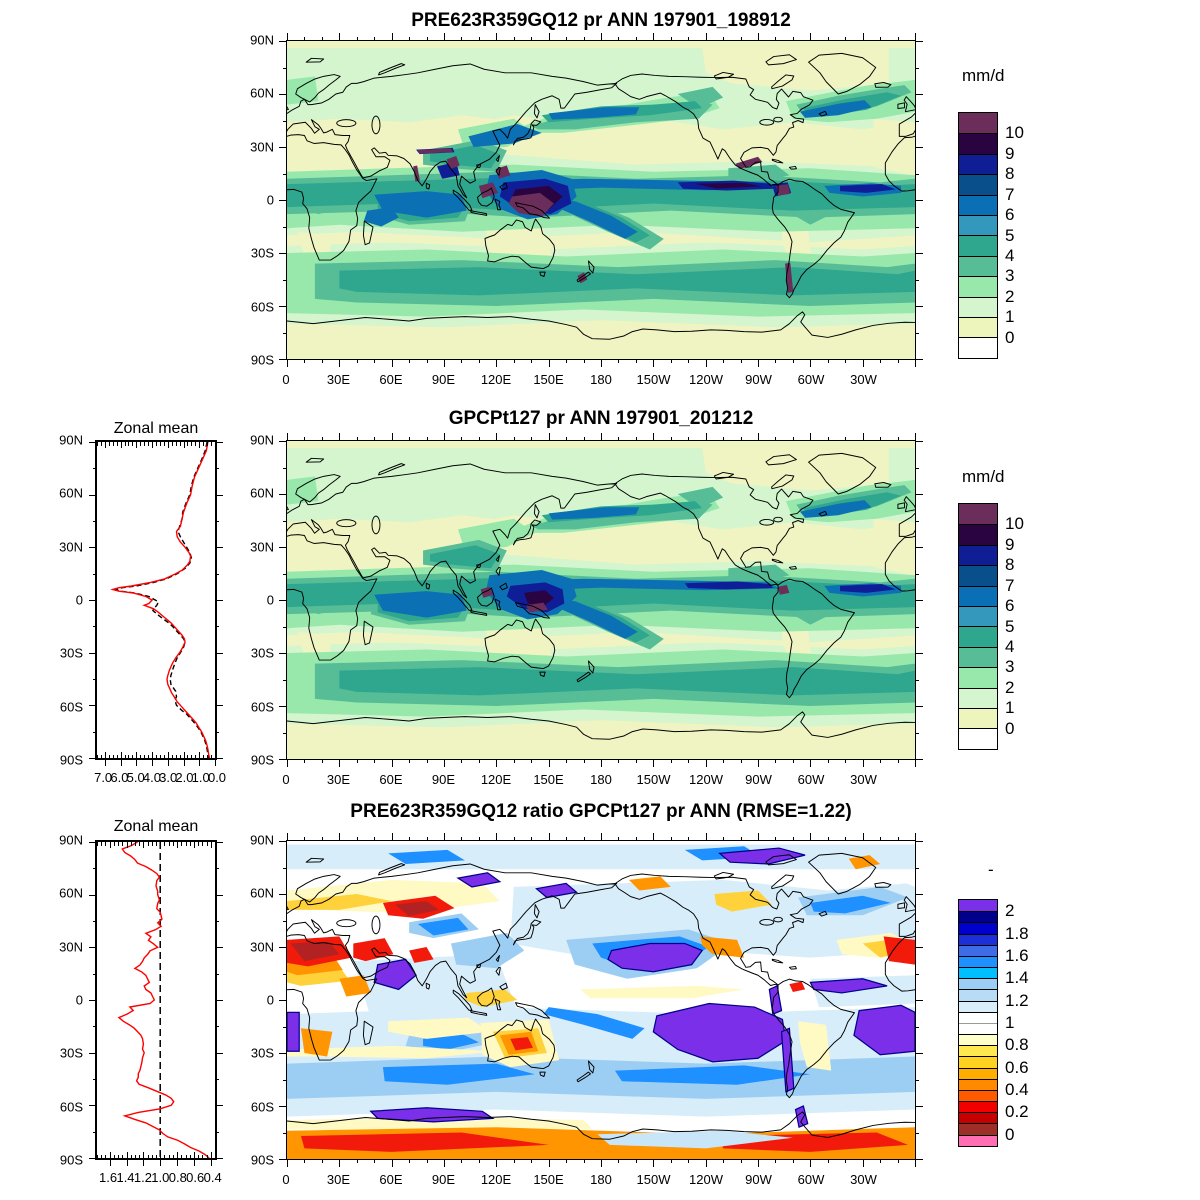 The width and height of the screenshot is (1200, 1200). I want to click on model-precip-map, so click(601, 200).